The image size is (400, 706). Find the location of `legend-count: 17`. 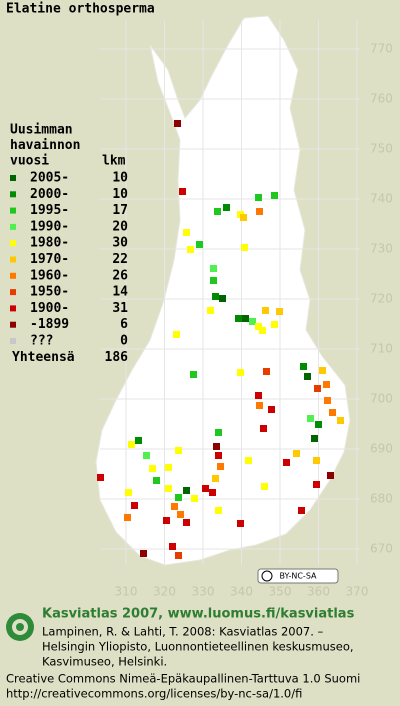

legend-count: 17 is located at coordinates (120, 210).